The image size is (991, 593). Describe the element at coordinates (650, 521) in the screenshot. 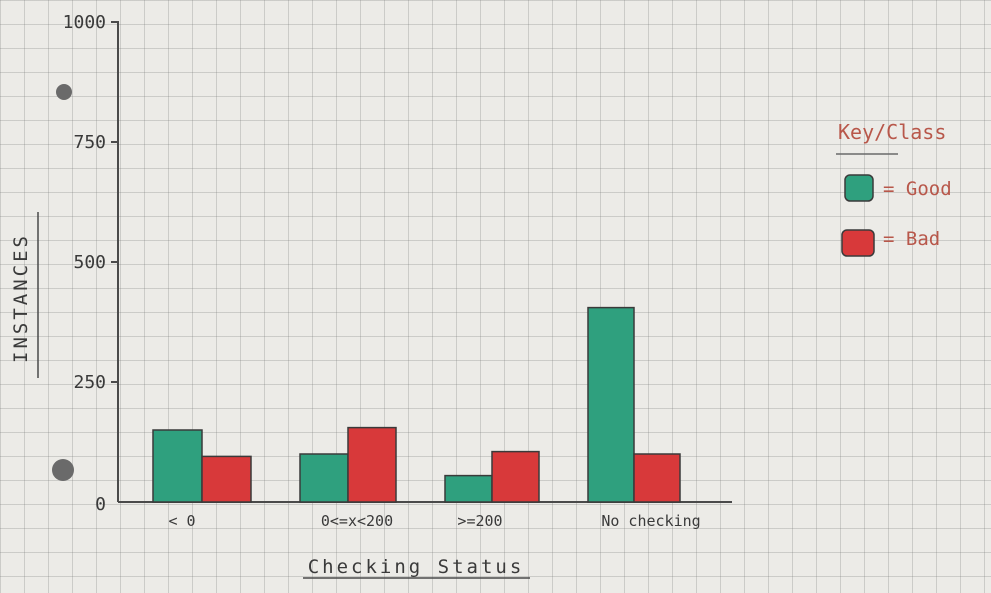

I see `x-tick-label: No checking` at that location.